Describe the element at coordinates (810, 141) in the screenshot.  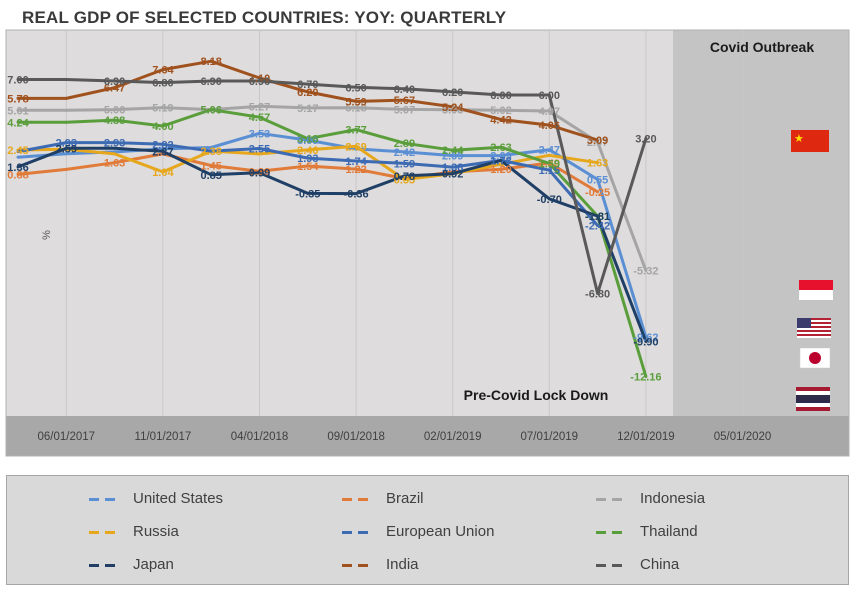
I see `china-flag-icon: ★` at that location.